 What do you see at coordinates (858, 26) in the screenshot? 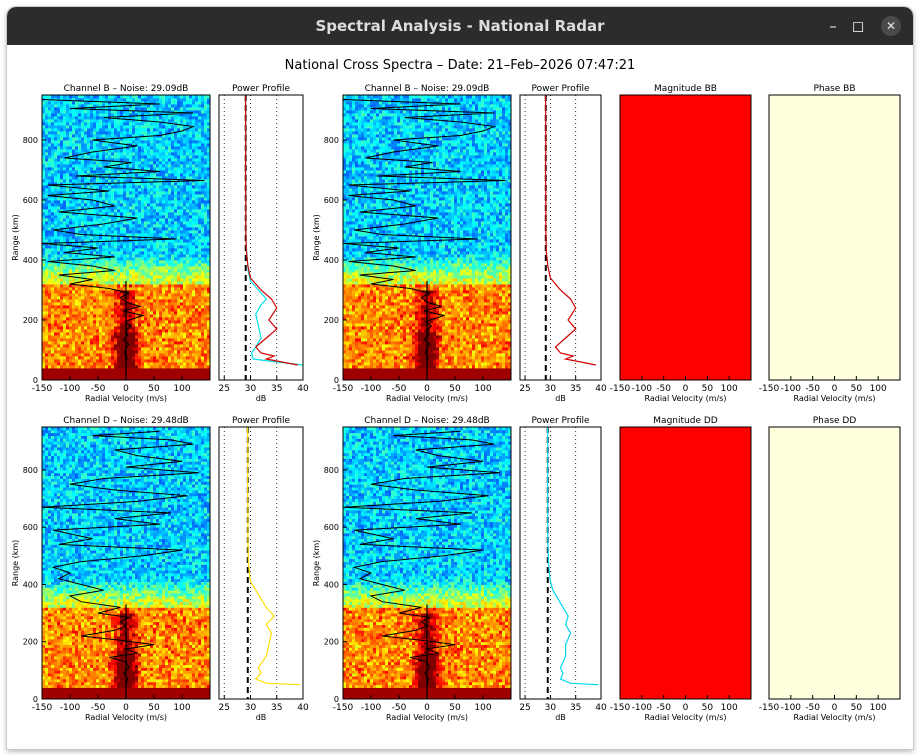
I see `maximize-icon: ◻` at bounding box center [858, 26].